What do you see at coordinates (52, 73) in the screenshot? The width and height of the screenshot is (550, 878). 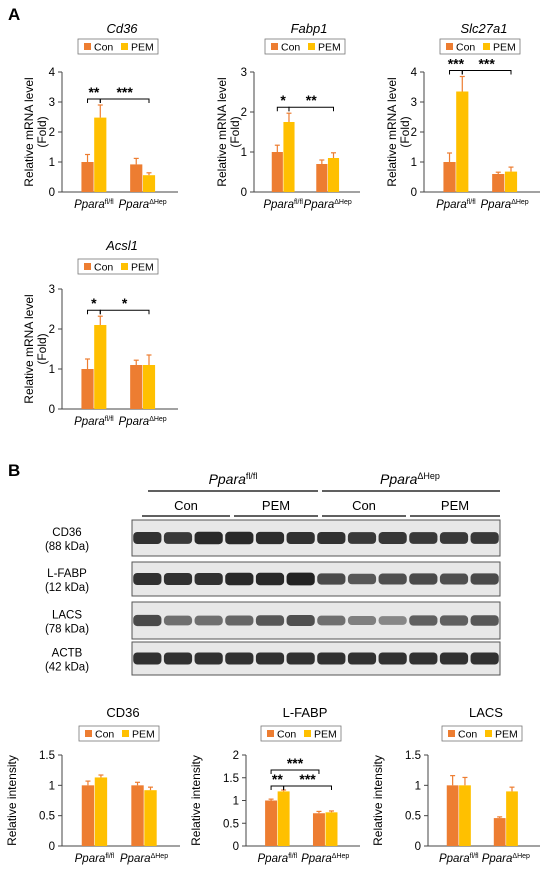 I see `y-tick-label: 4` at bounding box center [52, 73].